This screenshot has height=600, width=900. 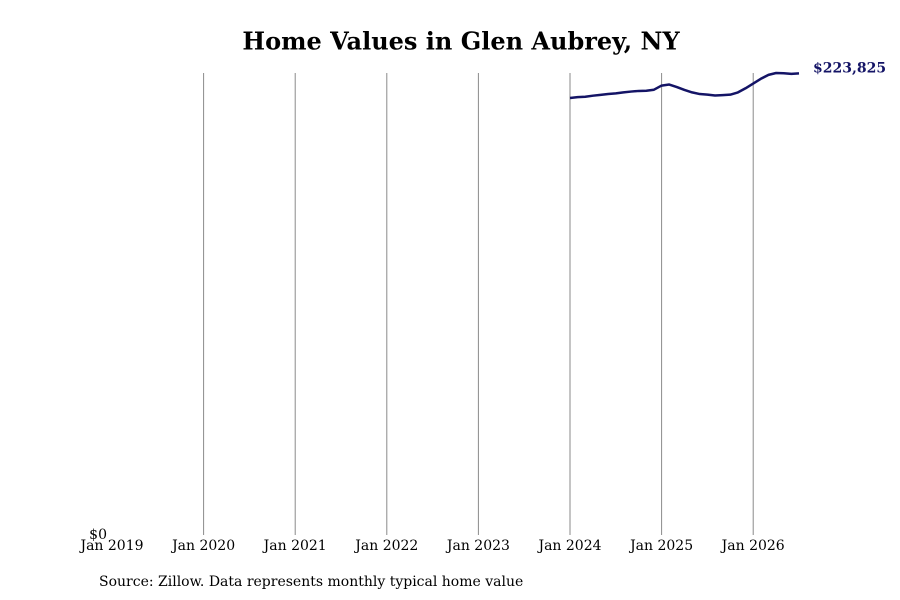 What do you see at coordinates (684, 85) in the screenshot?
I see `series-line` at bounding box center [684, 85].